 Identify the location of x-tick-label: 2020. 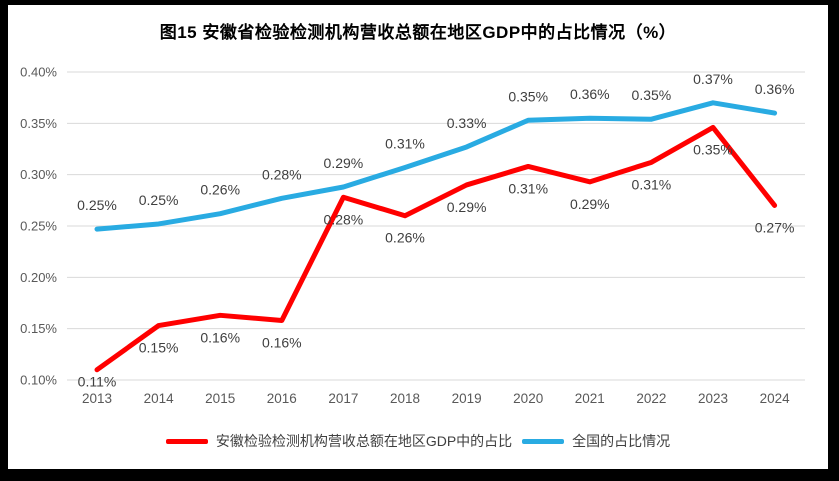
(528, 398).